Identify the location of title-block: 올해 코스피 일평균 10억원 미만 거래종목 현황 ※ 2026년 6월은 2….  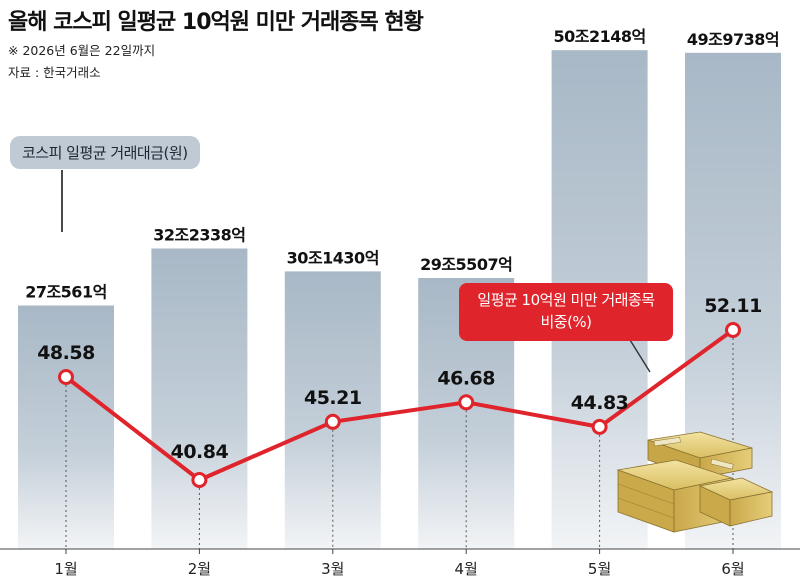
(216, 42).